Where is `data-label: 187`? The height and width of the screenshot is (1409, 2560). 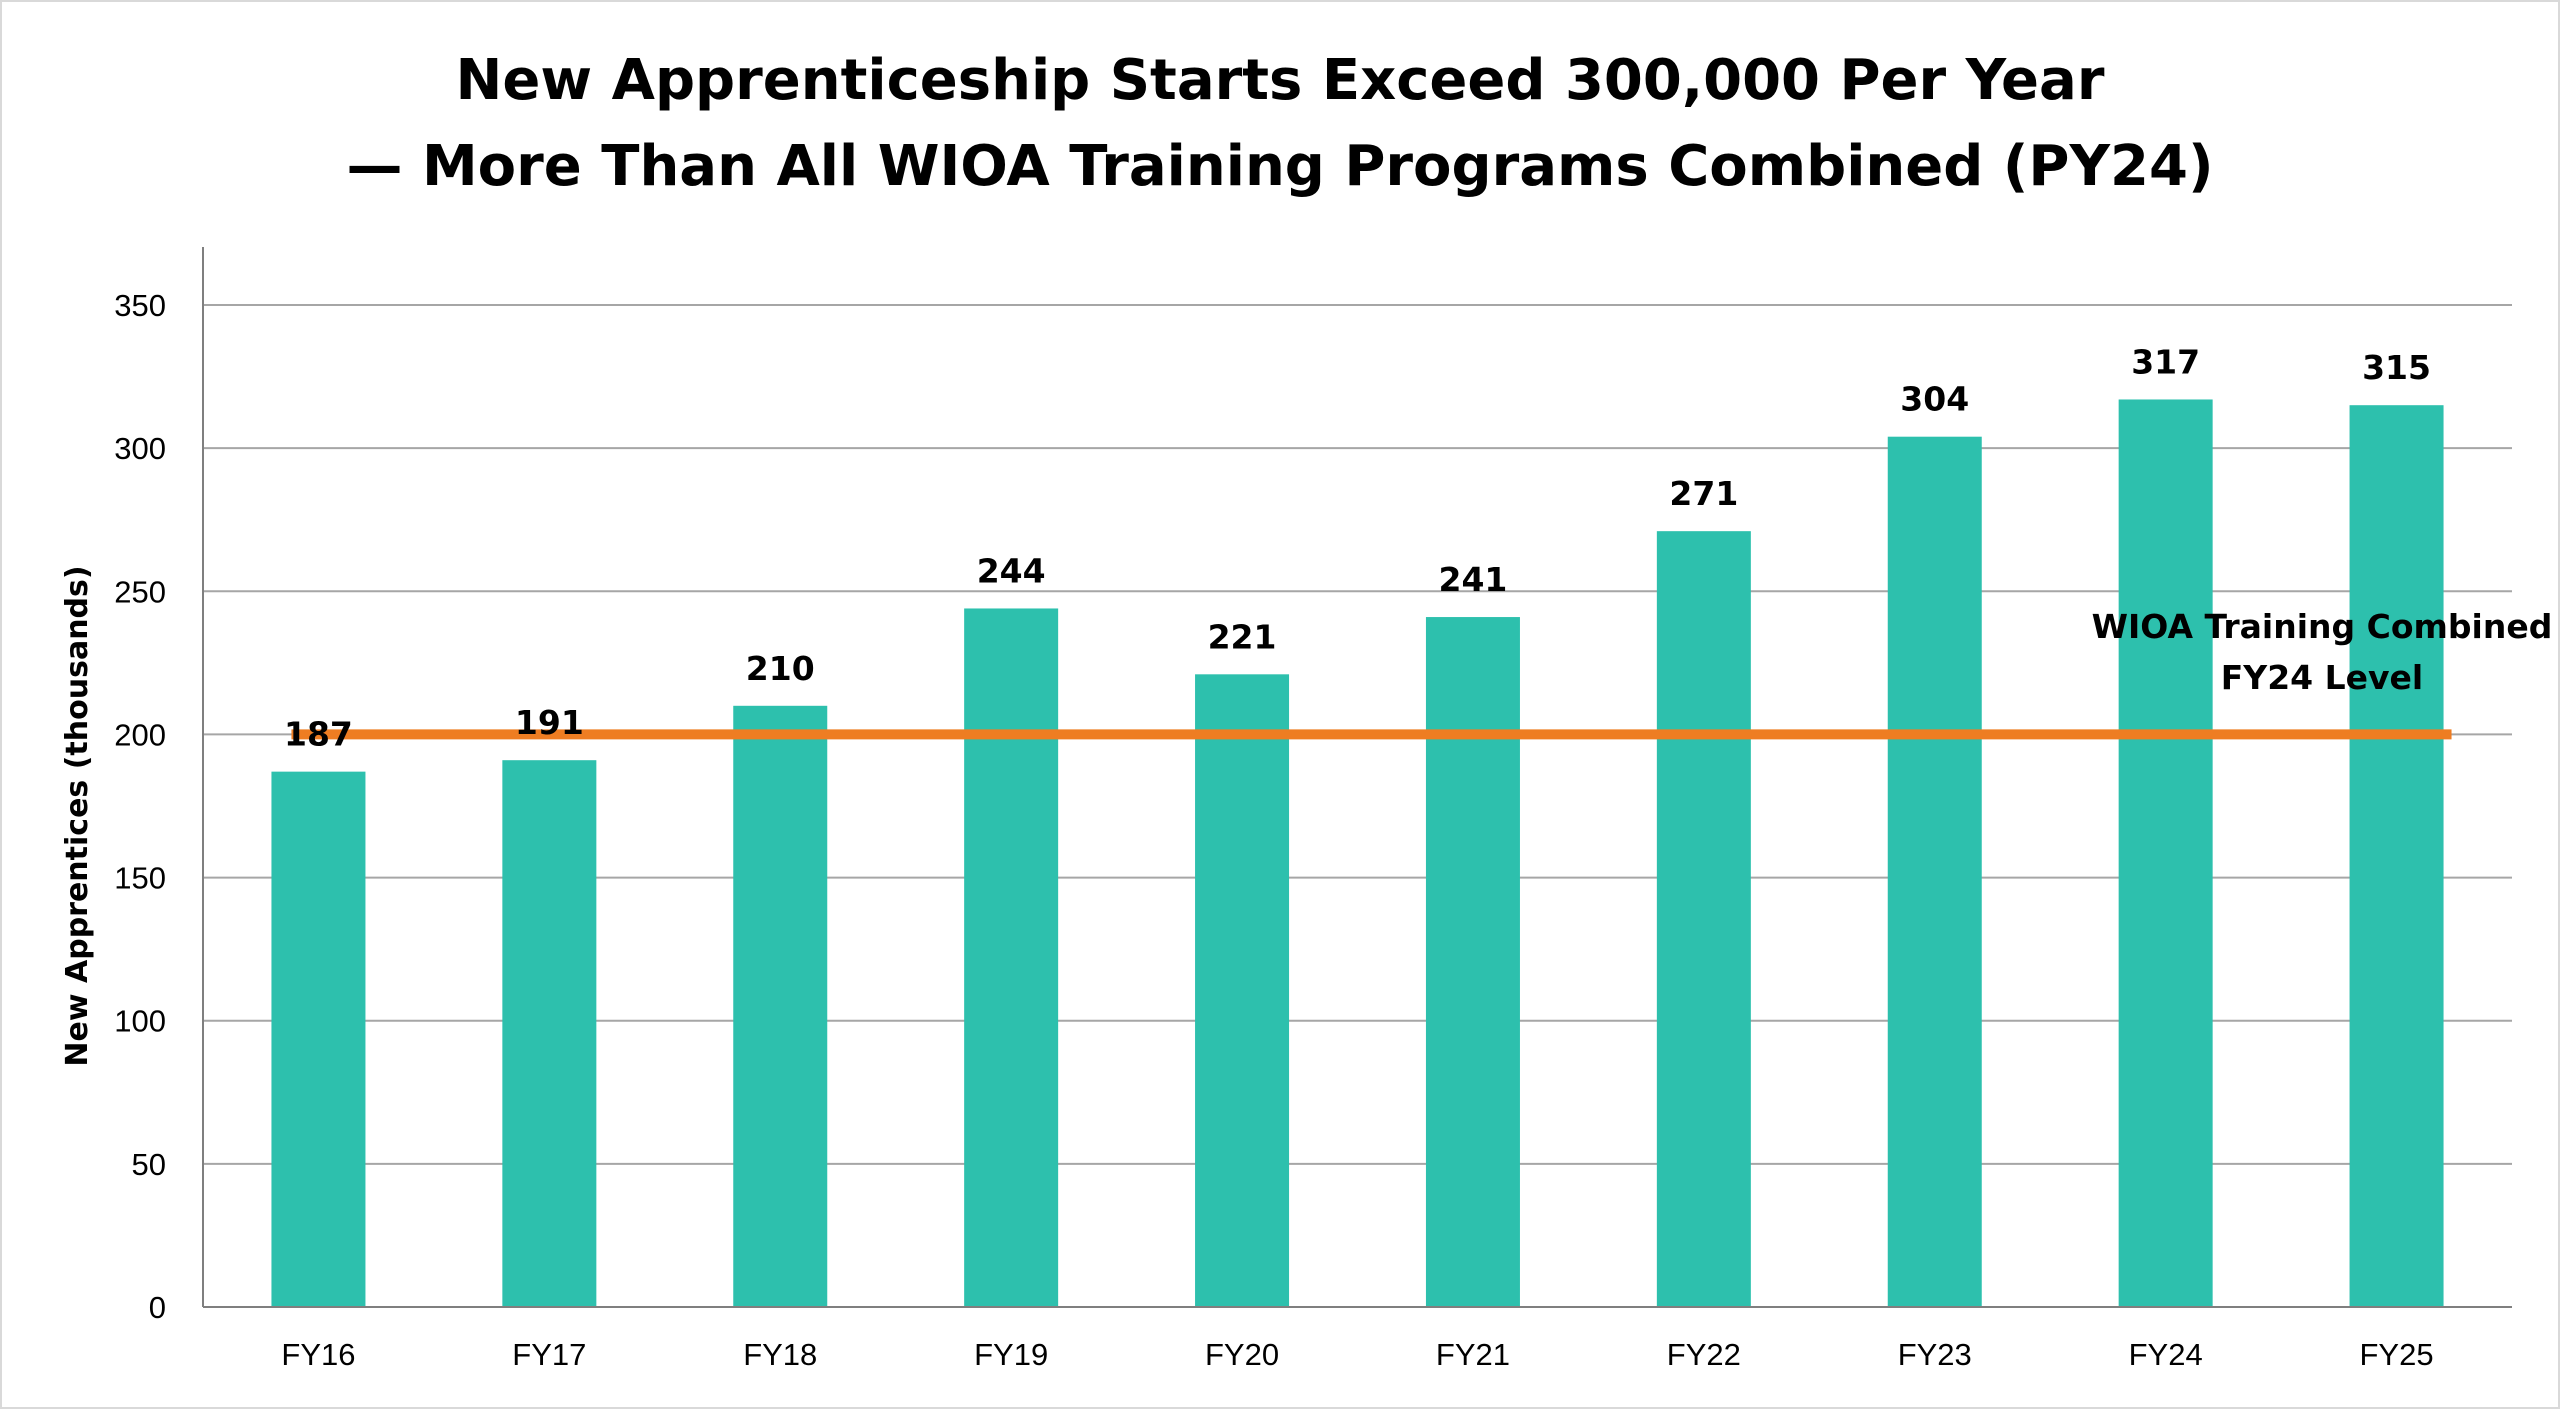
data-label: 187 is located at coordinates (318, 734).